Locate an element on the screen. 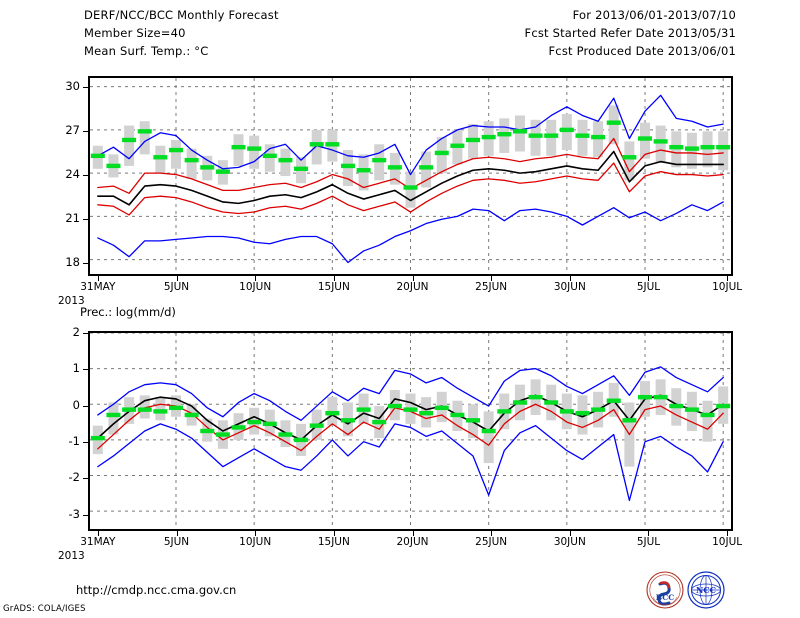 This screenshot has height=618, width=800. precipitation-y-tick-label: -1 is located at coordinates (74, 441).